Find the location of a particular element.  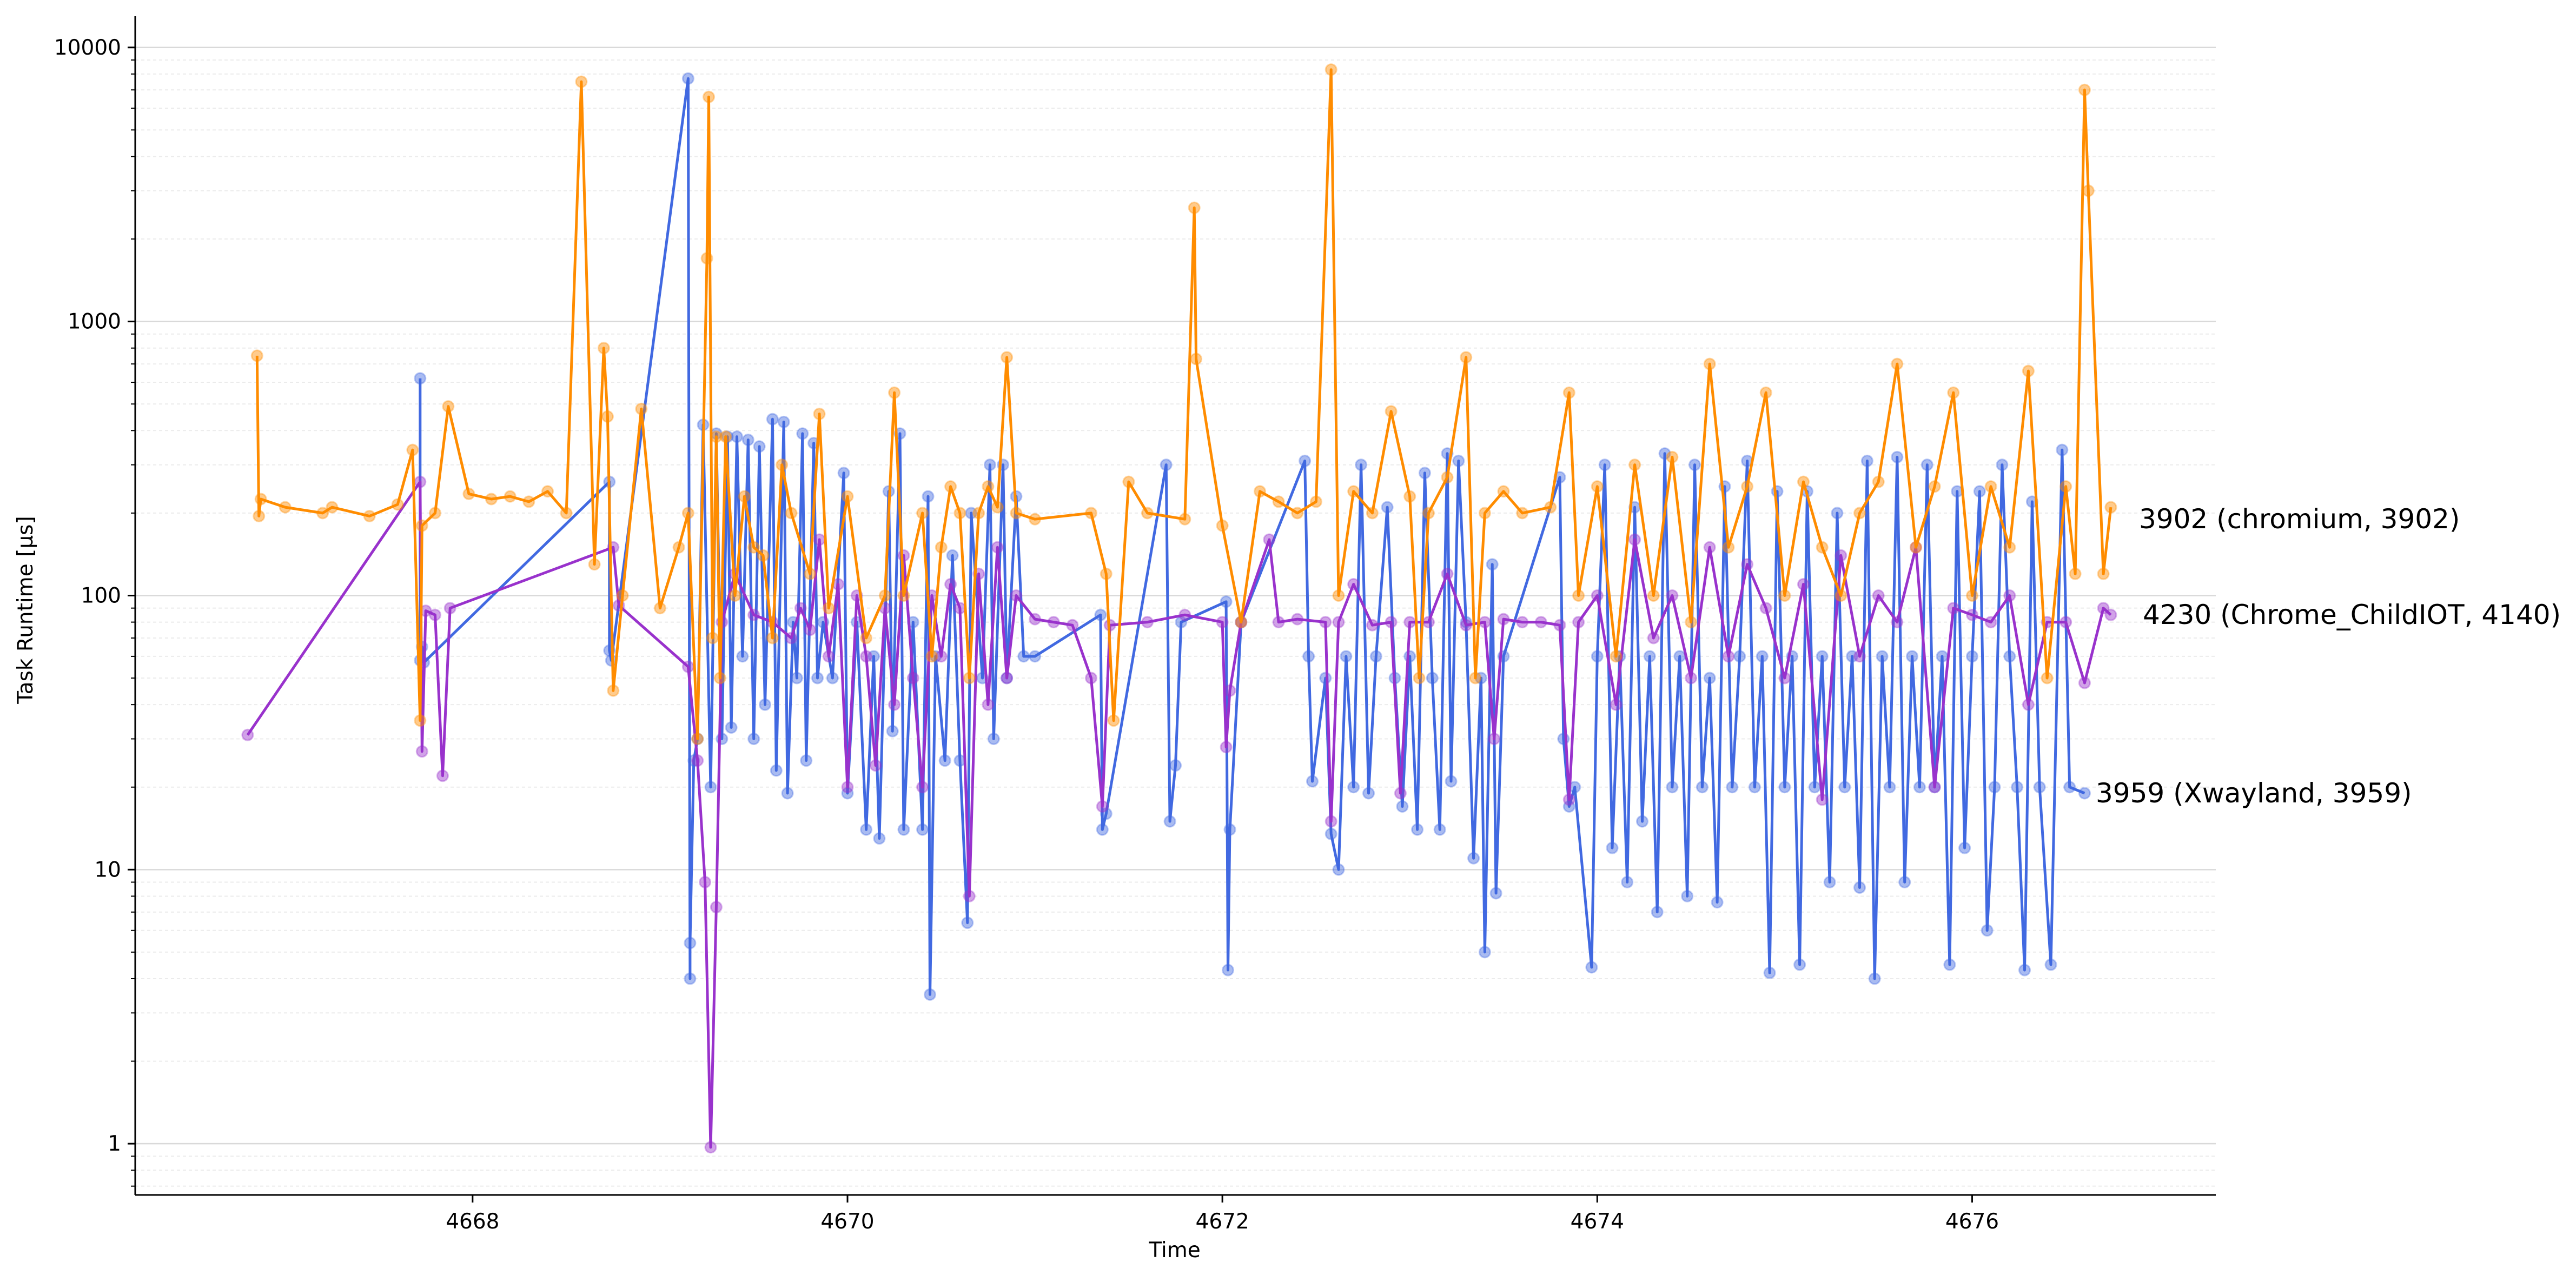

y-tick-label: 10 is located at coordinates (108, 870).